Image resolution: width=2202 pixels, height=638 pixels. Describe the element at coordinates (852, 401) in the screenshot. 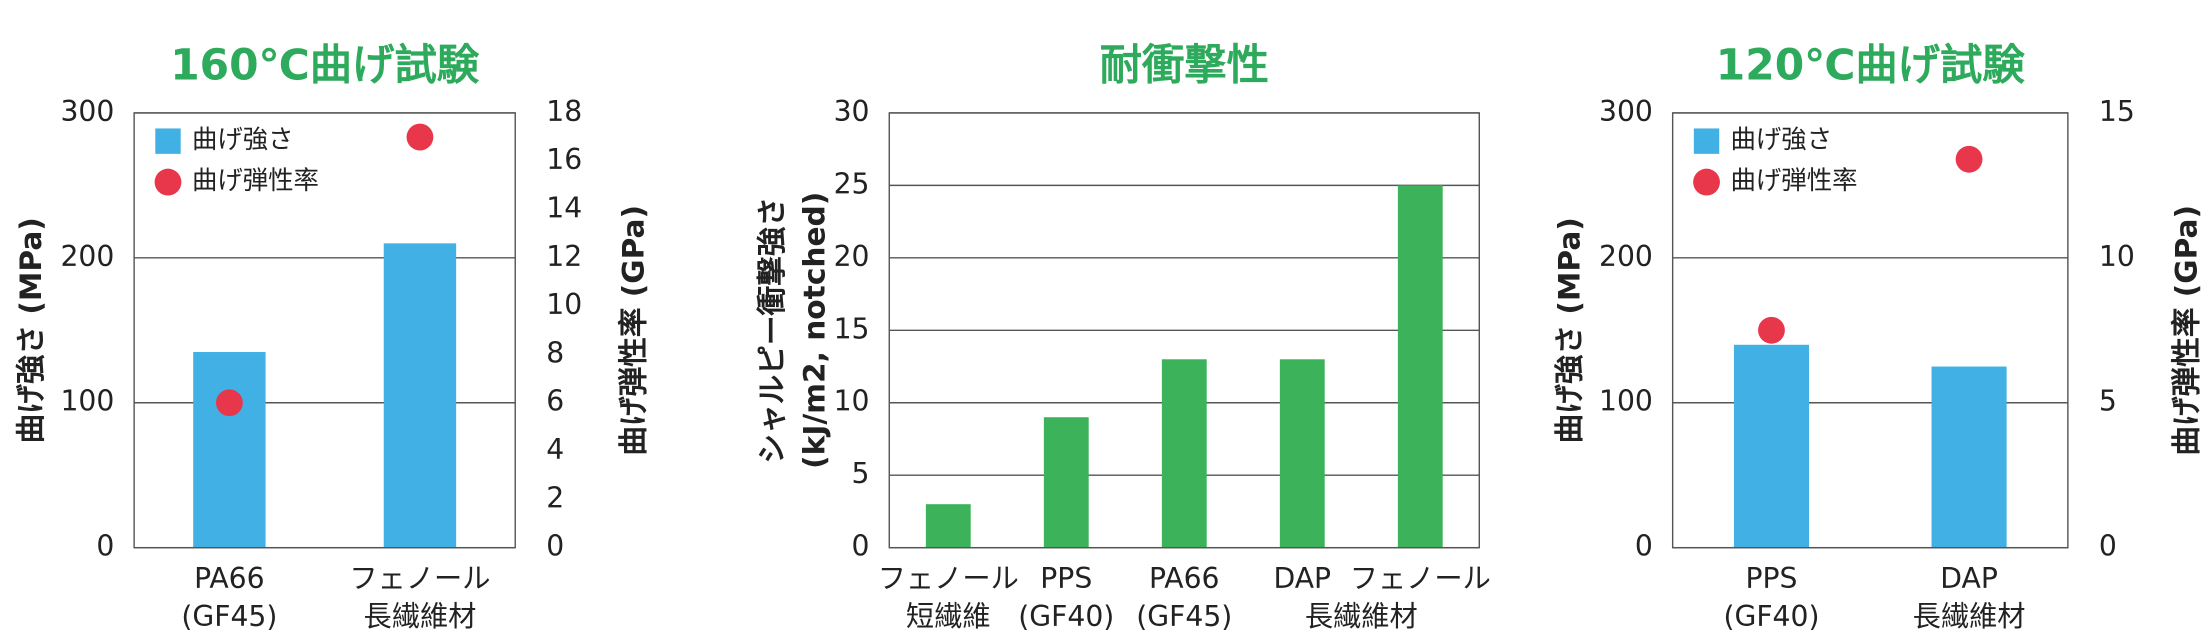

I see `y-tick-label: 10` at that location.